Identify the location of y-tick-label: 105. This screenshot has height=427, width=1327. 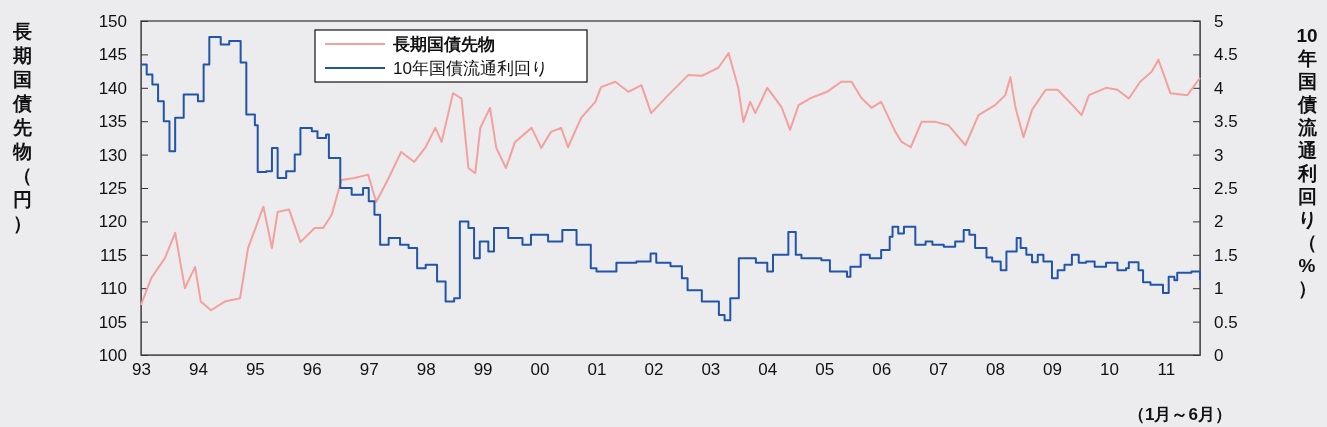
(112, 322).